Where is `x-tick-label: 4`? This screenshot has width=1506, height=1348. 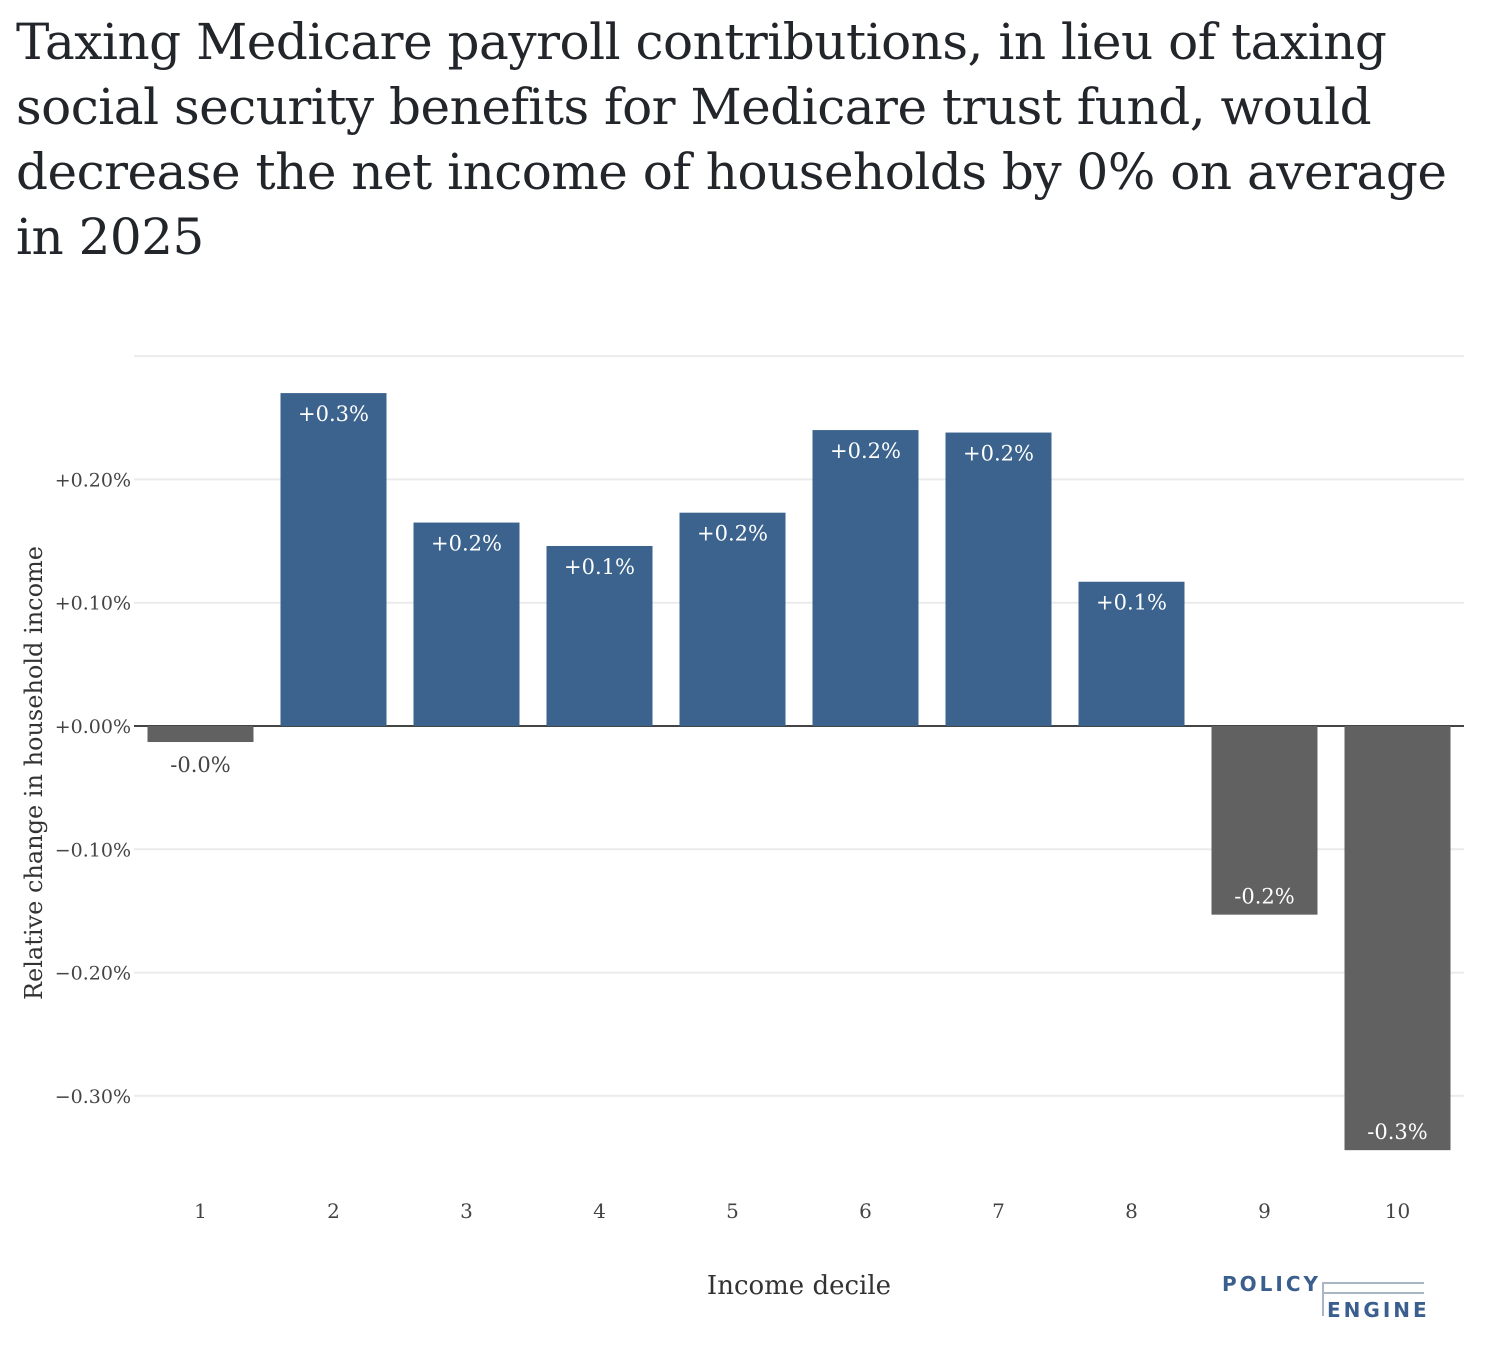 x-tick-label: 4 is located at coordinates (599, 1211).